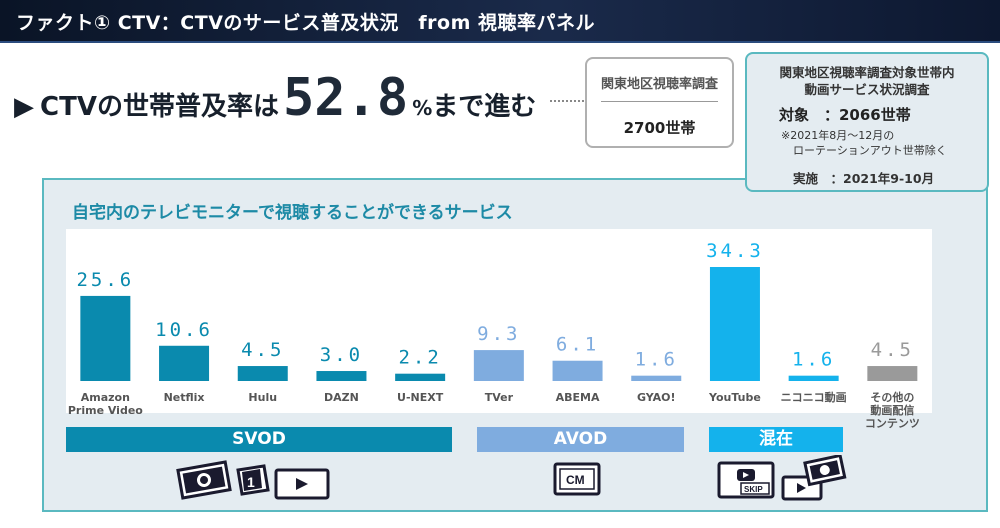 The image size is (1000, 528). What do you see at coordinates (292, 213) in the screenshot?
I see `chart-title: 自宅内のテレビモニターで視聴することができるサービス` at bounding box center [292, 213].